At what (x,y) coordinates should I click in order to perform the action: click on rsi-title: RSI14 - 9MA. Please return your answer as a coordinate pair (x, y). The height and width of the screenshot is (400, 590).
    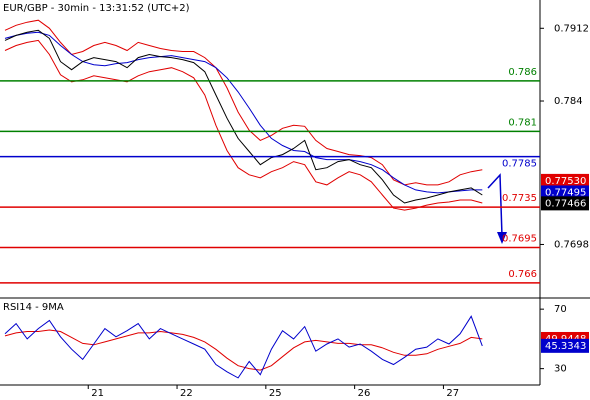
    Looking at the image, I should click on (33, 307).